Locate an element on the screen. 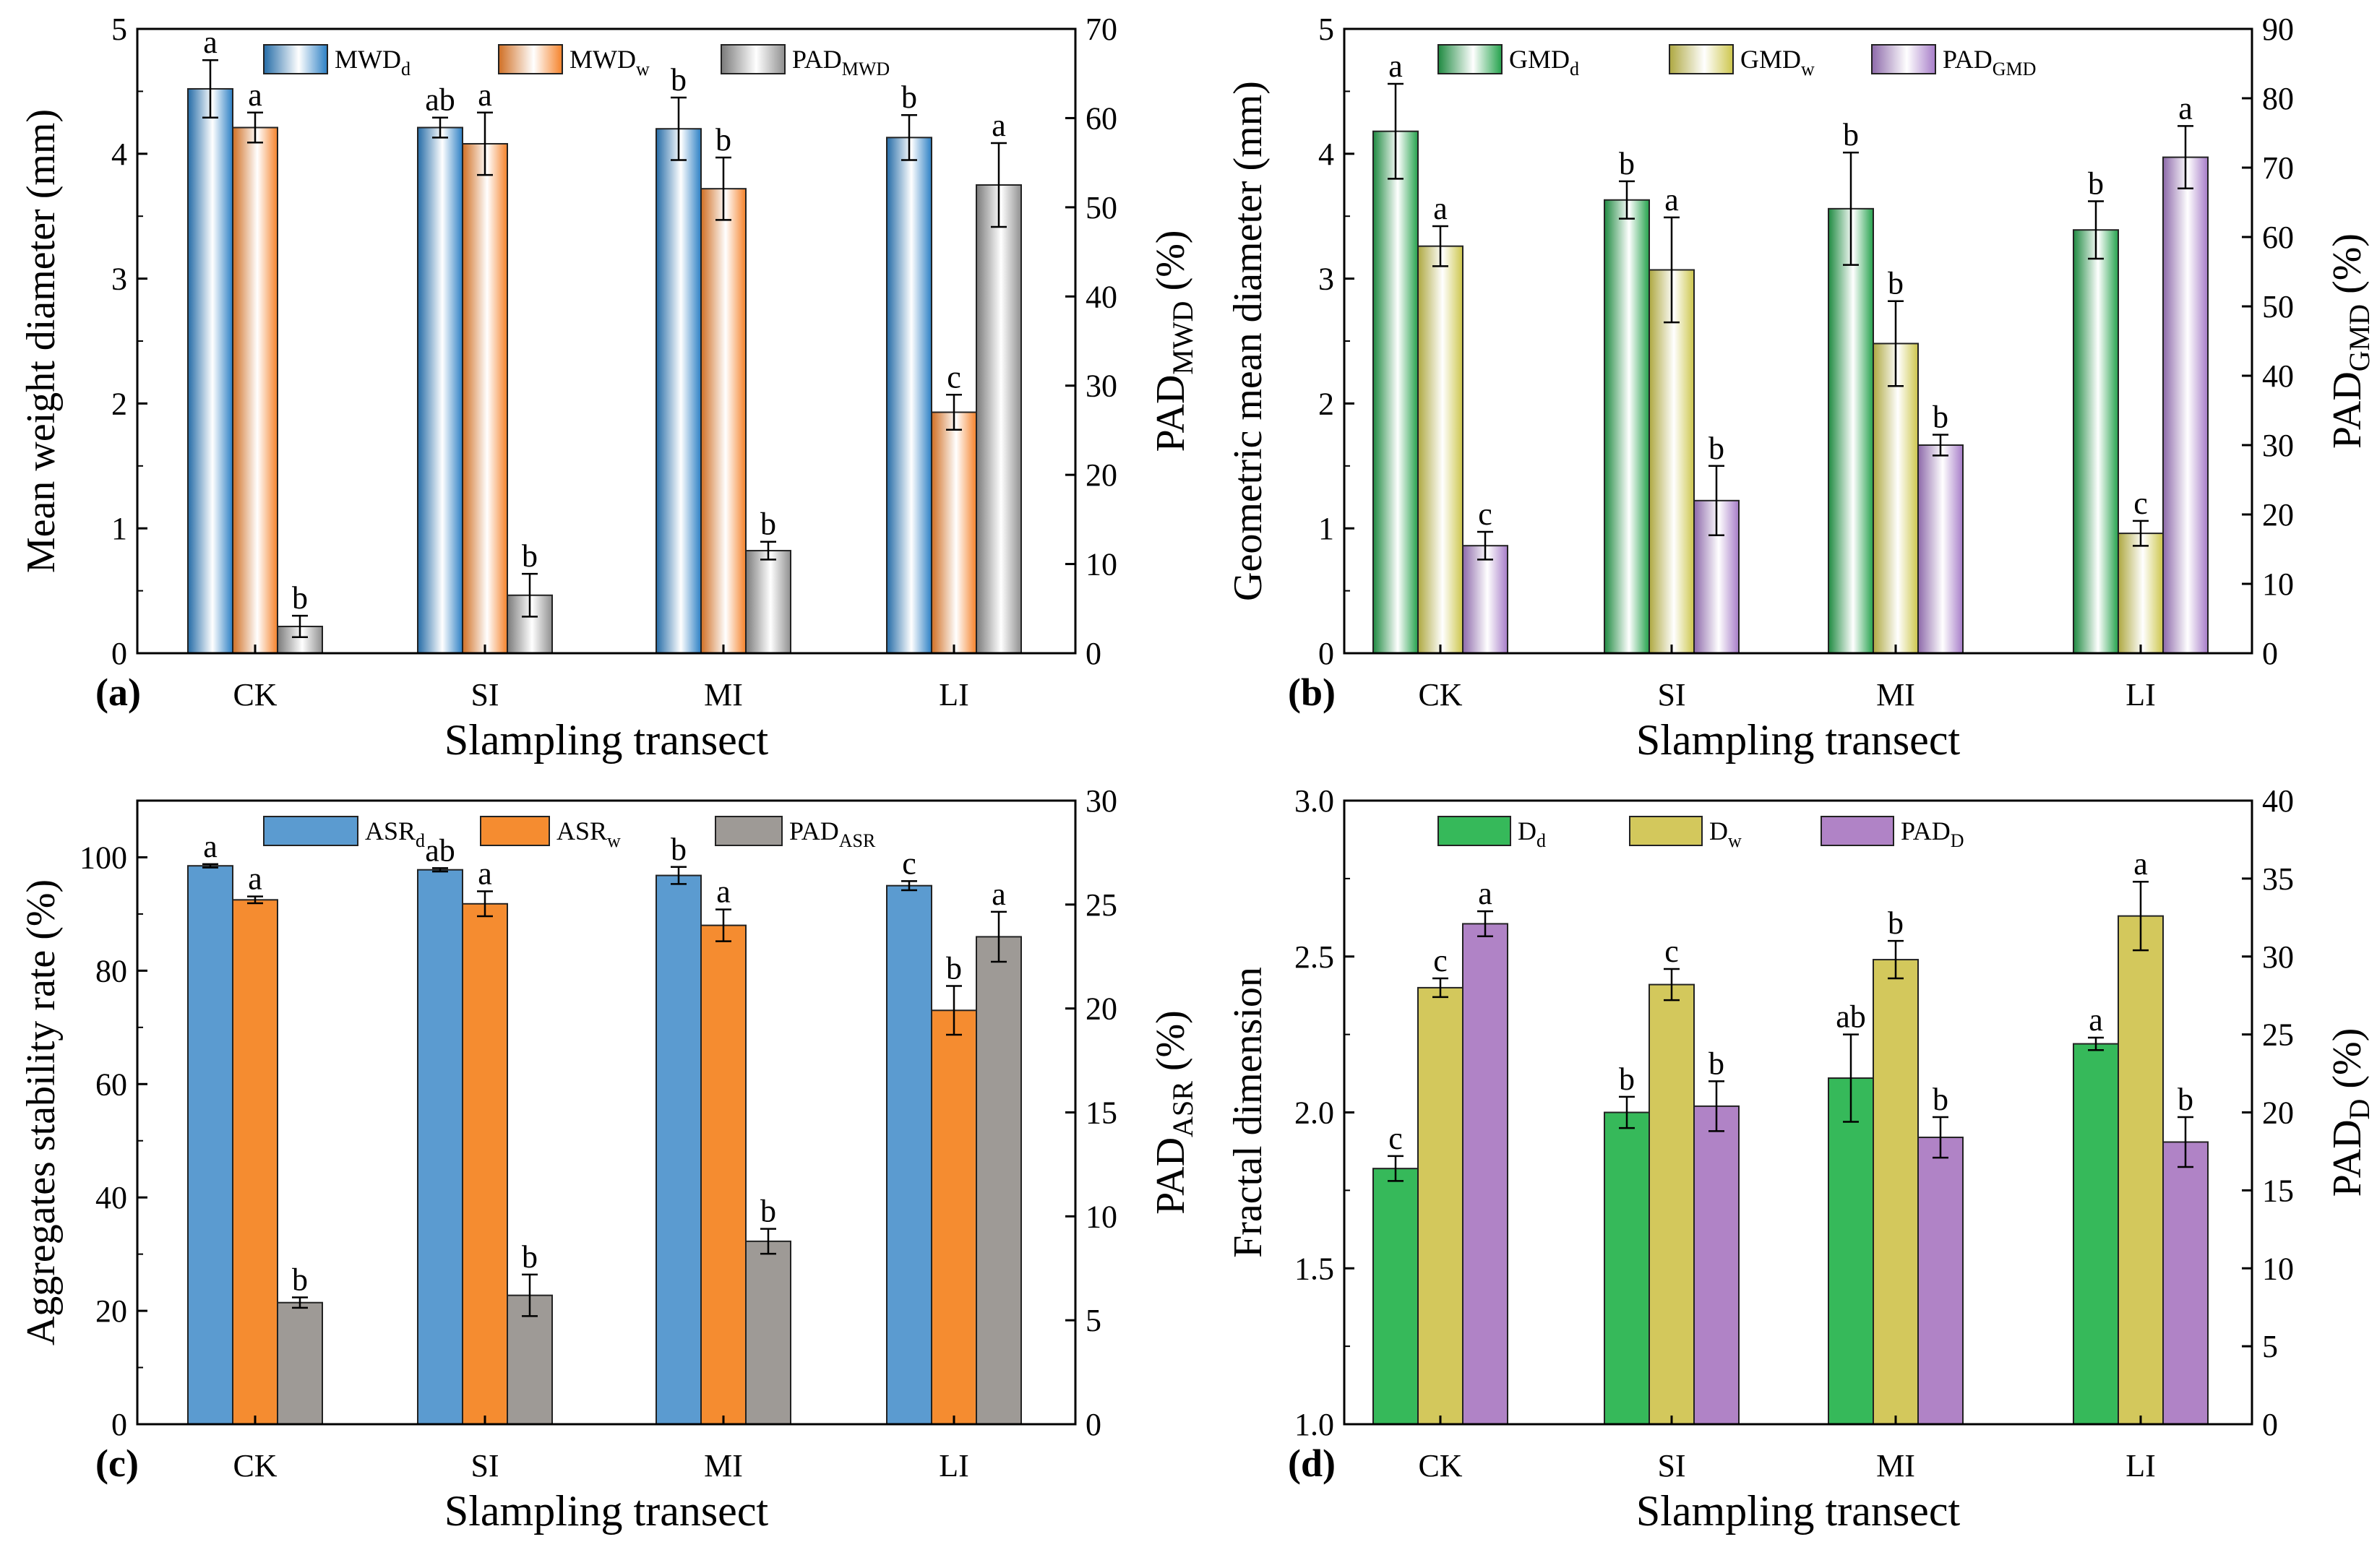 This screenshot has height=1568, width=2377. significance-letter: ab is located at coordinates (440, 850).